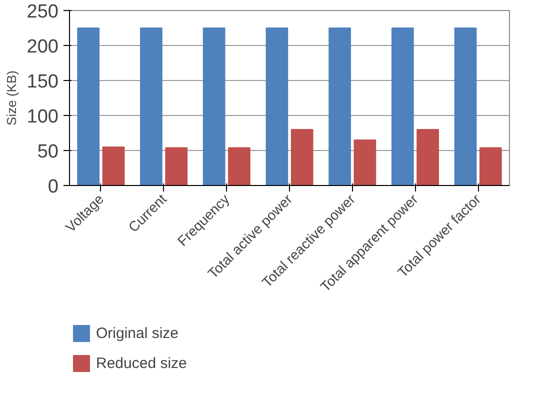  I want to click on y-tick-label: 200, so click(42, 47).